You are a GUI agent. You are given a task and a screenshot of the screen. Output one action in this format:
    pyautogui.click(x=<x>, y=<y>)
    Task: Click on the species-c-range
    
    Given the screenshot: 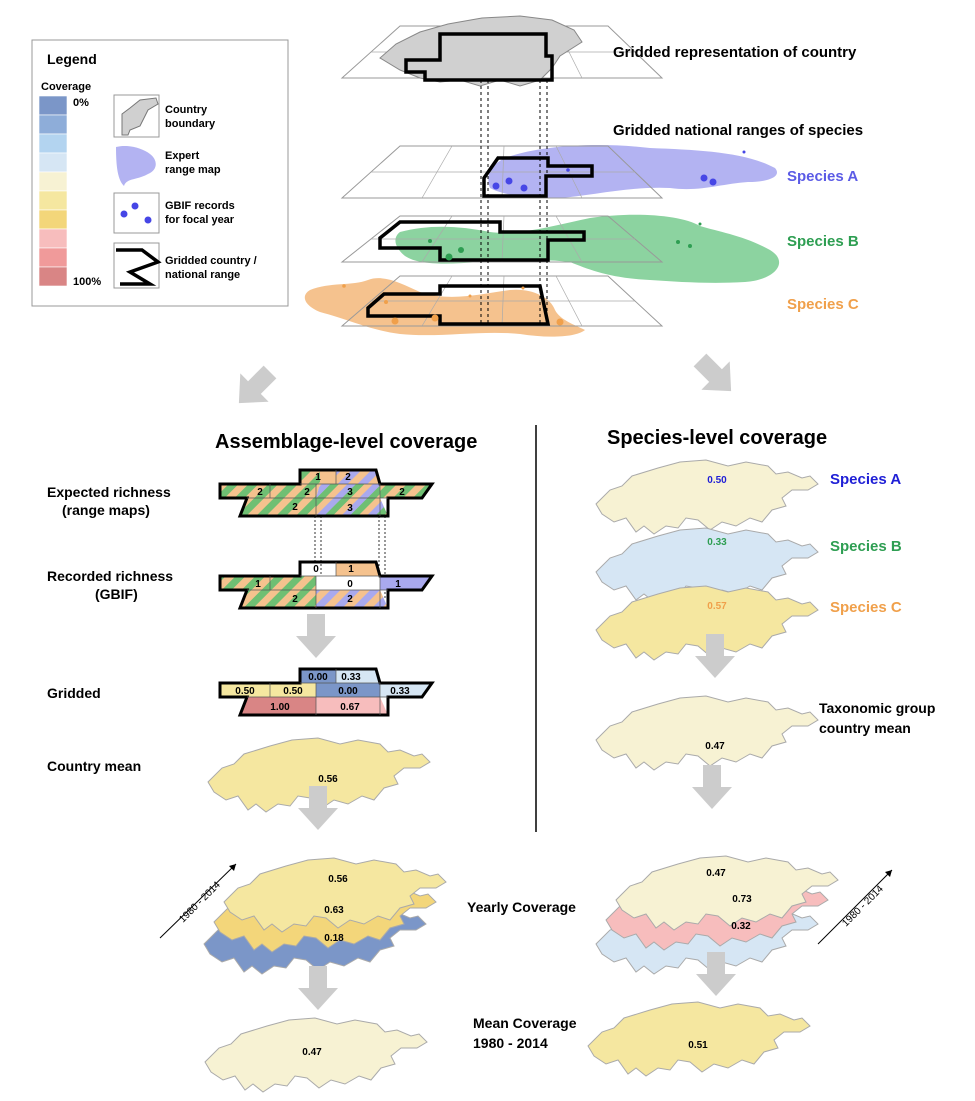 What is the action you would take?
    pyautogui.click(x=444, y=307)
    